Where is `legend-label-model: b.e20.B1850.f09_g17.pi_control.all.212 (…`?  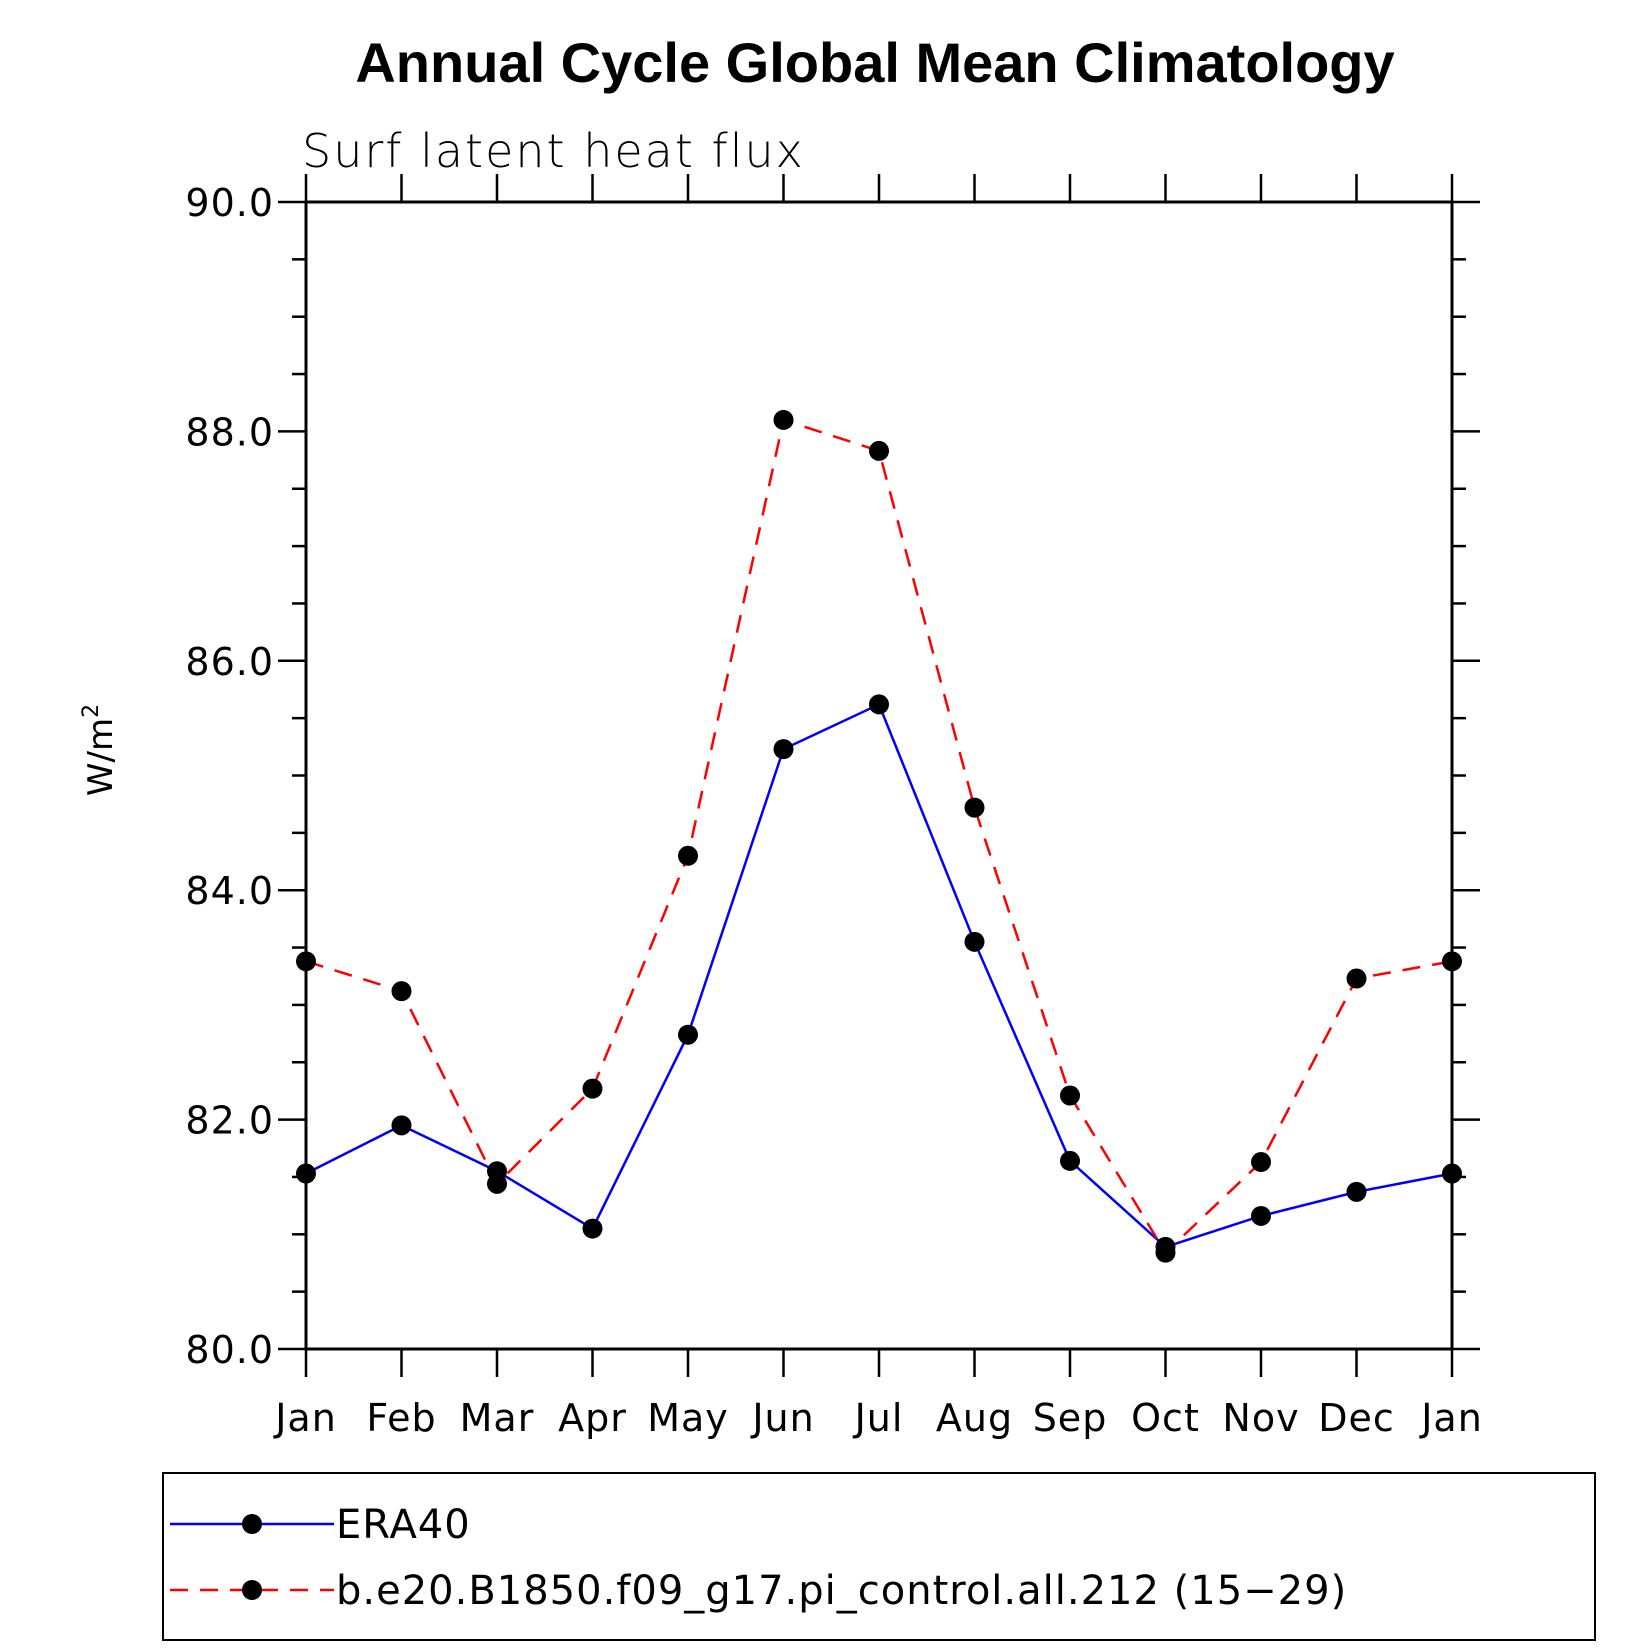
legend-label-model: b.e20.B1850.f09_g17.pi_control.all.212 (… is located at coordinates (841, 1591).